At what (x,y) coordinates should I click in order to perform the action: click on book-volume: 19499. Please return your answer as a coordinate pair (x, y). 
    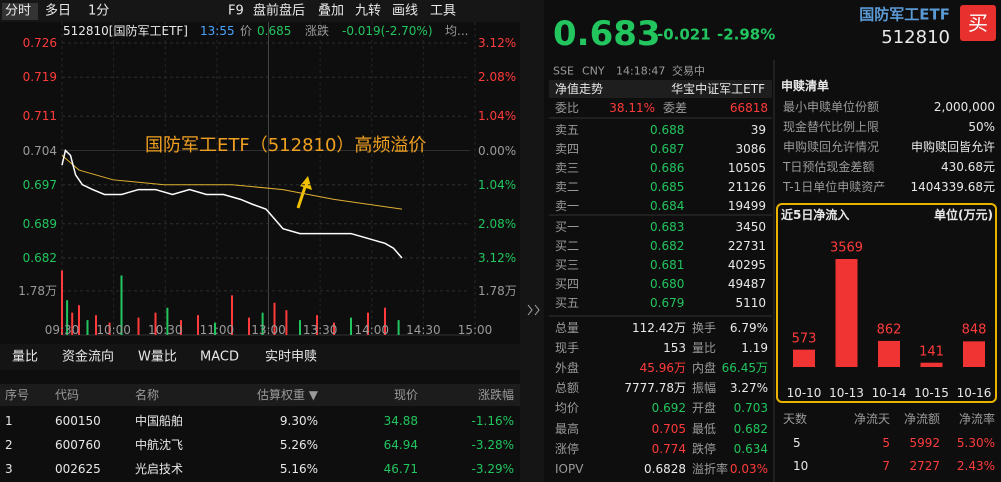
    Looking at the image, I should click on (746, 206).